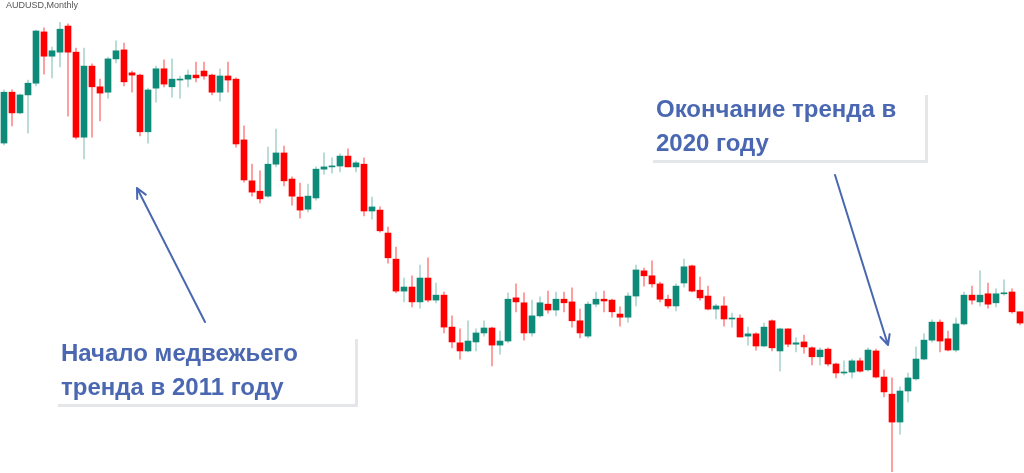 This screenshot has width=1024, height=473. Describe the element at coordinates (42, 5) in the screenshot. I see `chart-title: AUDUSD,Monthly` at that location.